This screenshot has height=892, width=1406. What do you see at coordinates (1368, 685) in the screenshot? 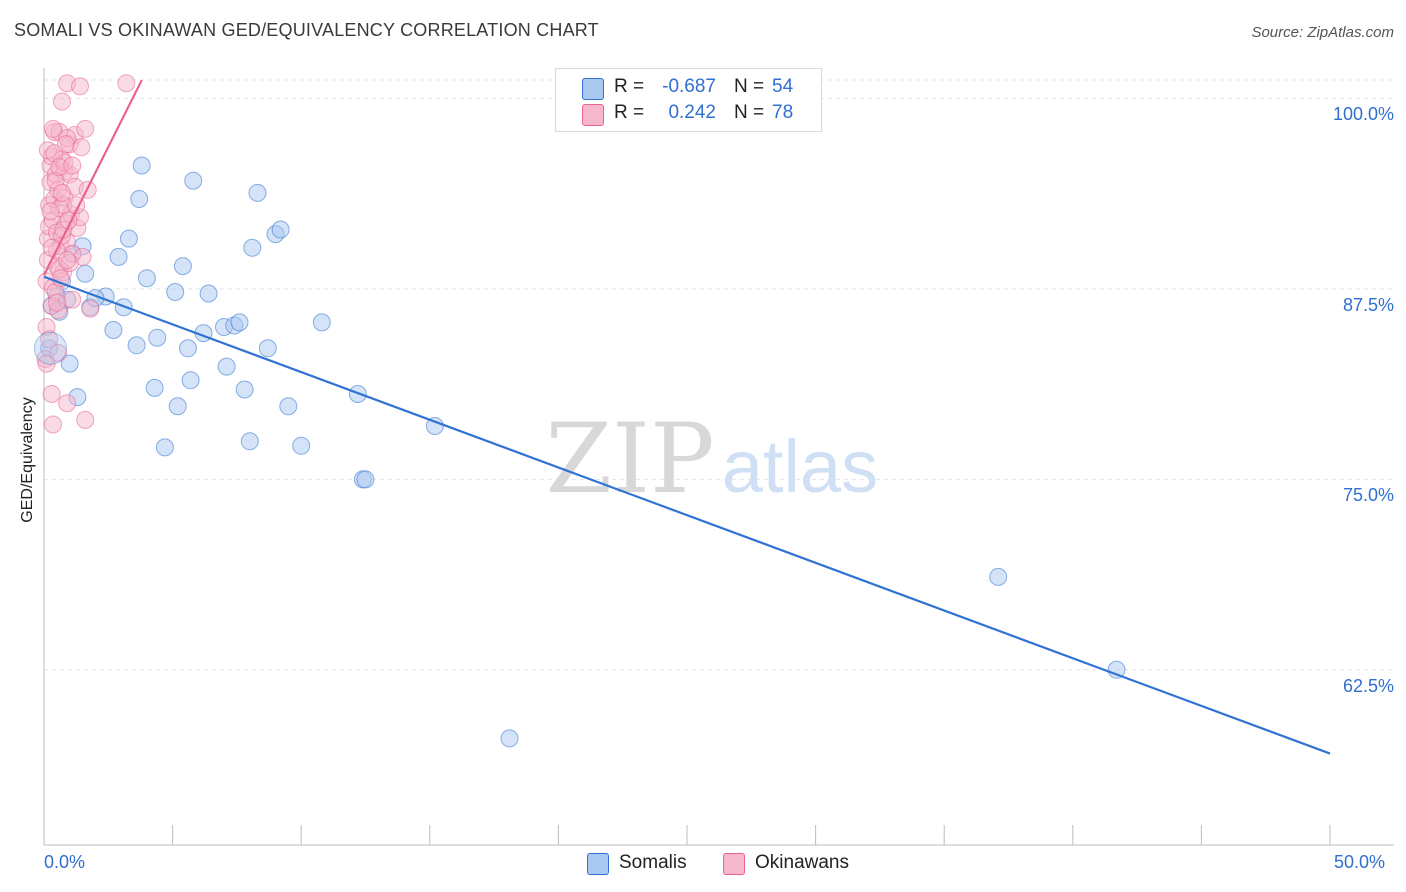
I see `y-tick-label: 62.5%` at bounding box center [1368, 685].